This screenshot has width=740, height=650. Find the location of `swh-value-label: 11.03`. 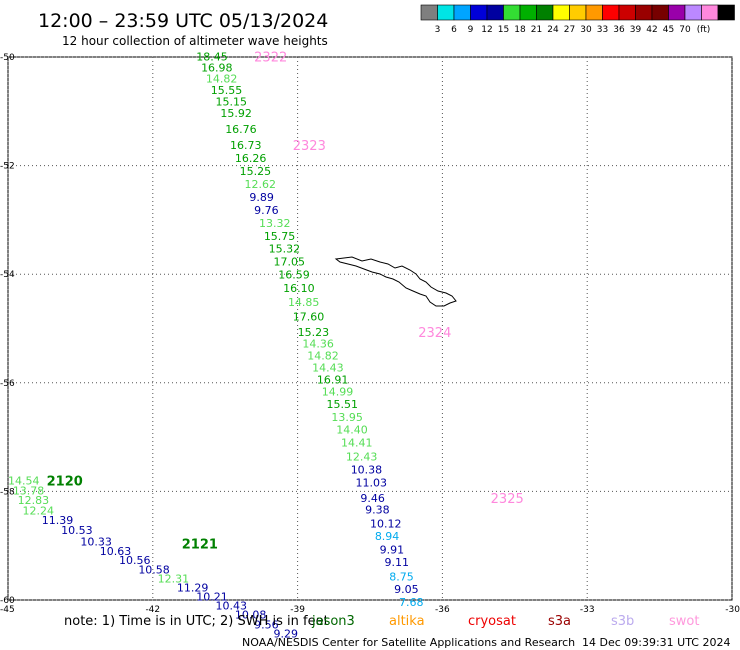

swh-value-label: 11.03 is located at coordinates (372, 483).